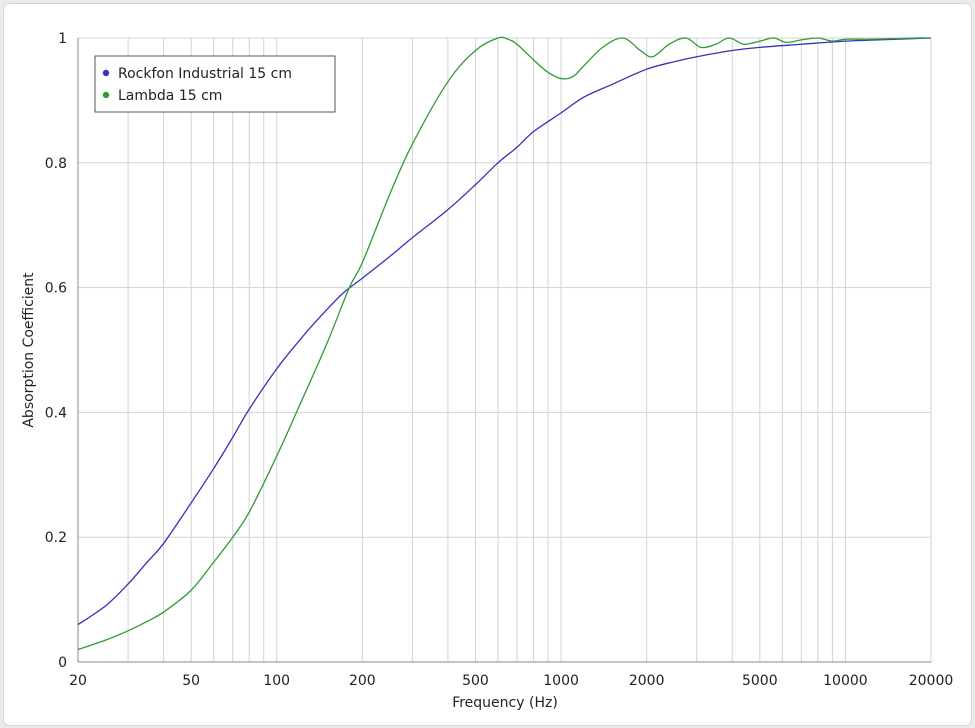 The height and width of the screenshot is (728, 975). Describe the element at coordinates (106, 95) in the screenshot. I see `legend-marker-lambda` at that location.